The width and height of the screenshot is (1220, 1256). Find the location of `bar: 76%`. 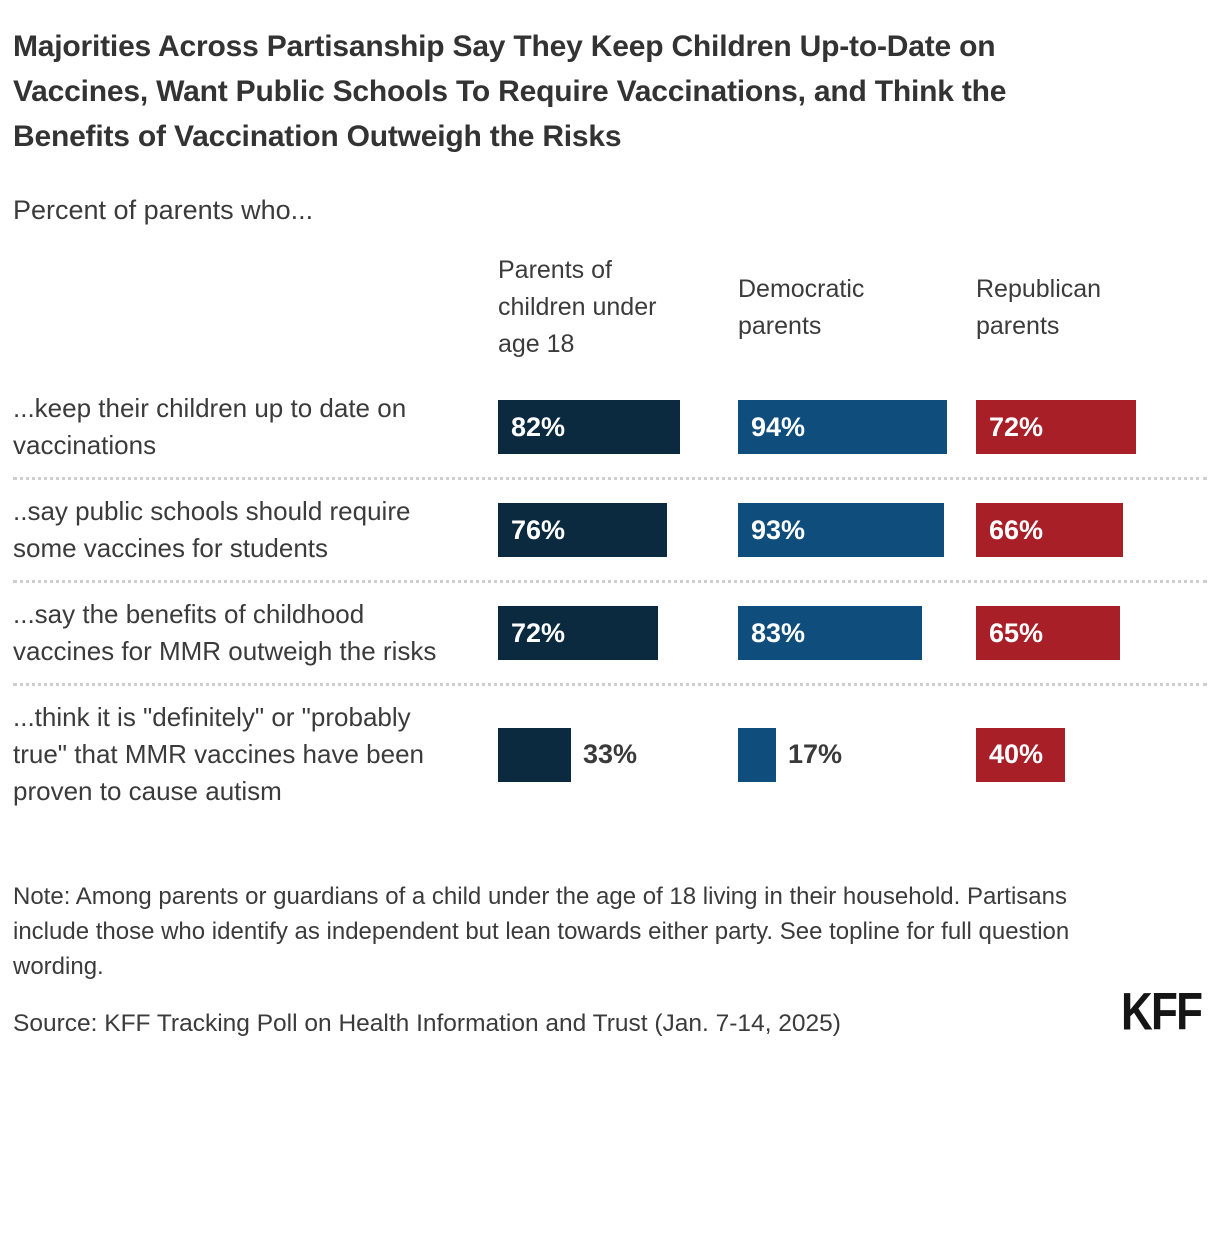

bar: 76% is located at coordinates (582, 530).